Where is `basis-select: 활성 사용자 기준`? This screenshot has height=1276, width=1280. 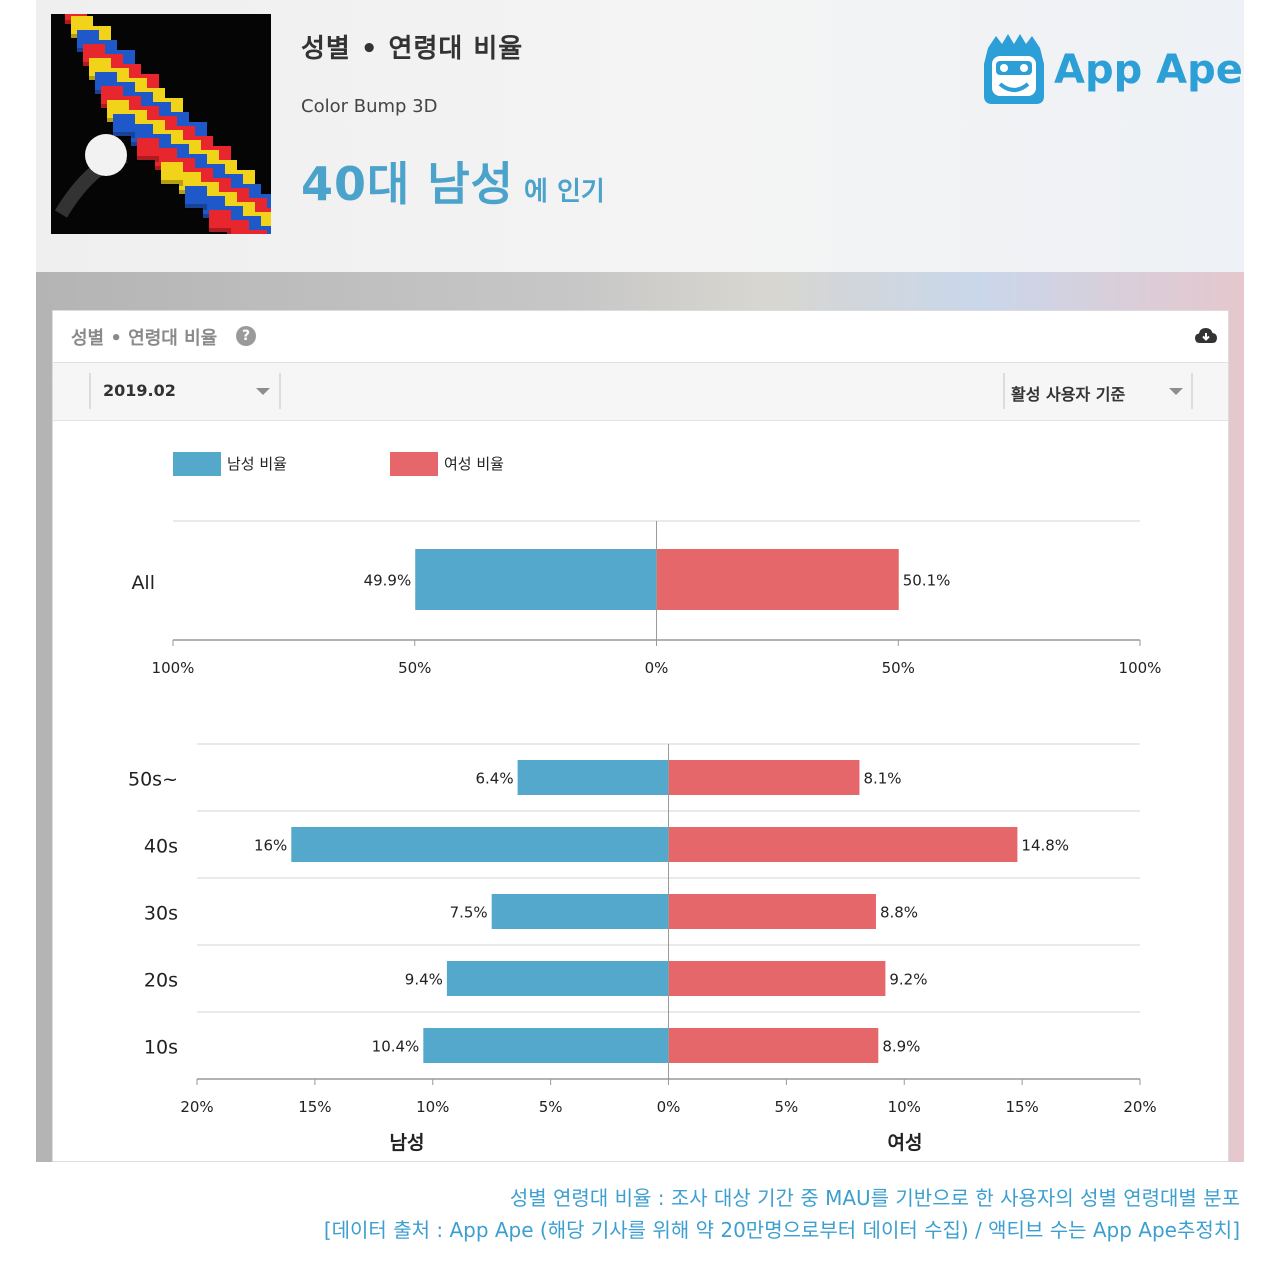 basis-select: 활성 사용자 기준 is located at coordinates (1068, 394).